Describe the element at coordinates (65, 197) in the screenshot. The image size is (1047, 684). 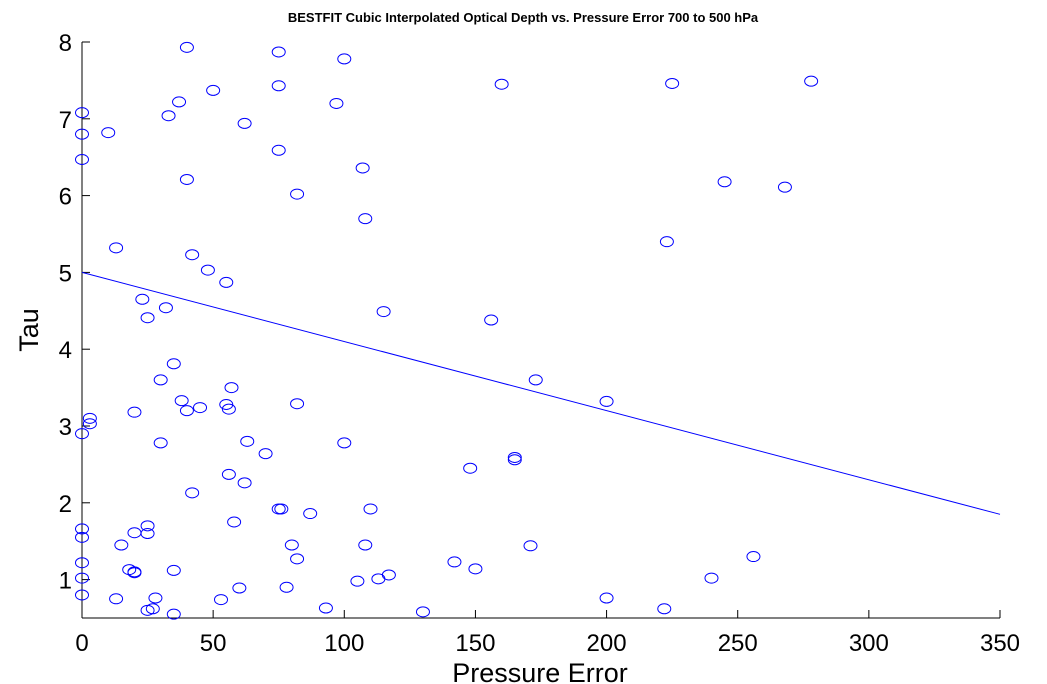
I see `y-tick-label: 6` at that location.